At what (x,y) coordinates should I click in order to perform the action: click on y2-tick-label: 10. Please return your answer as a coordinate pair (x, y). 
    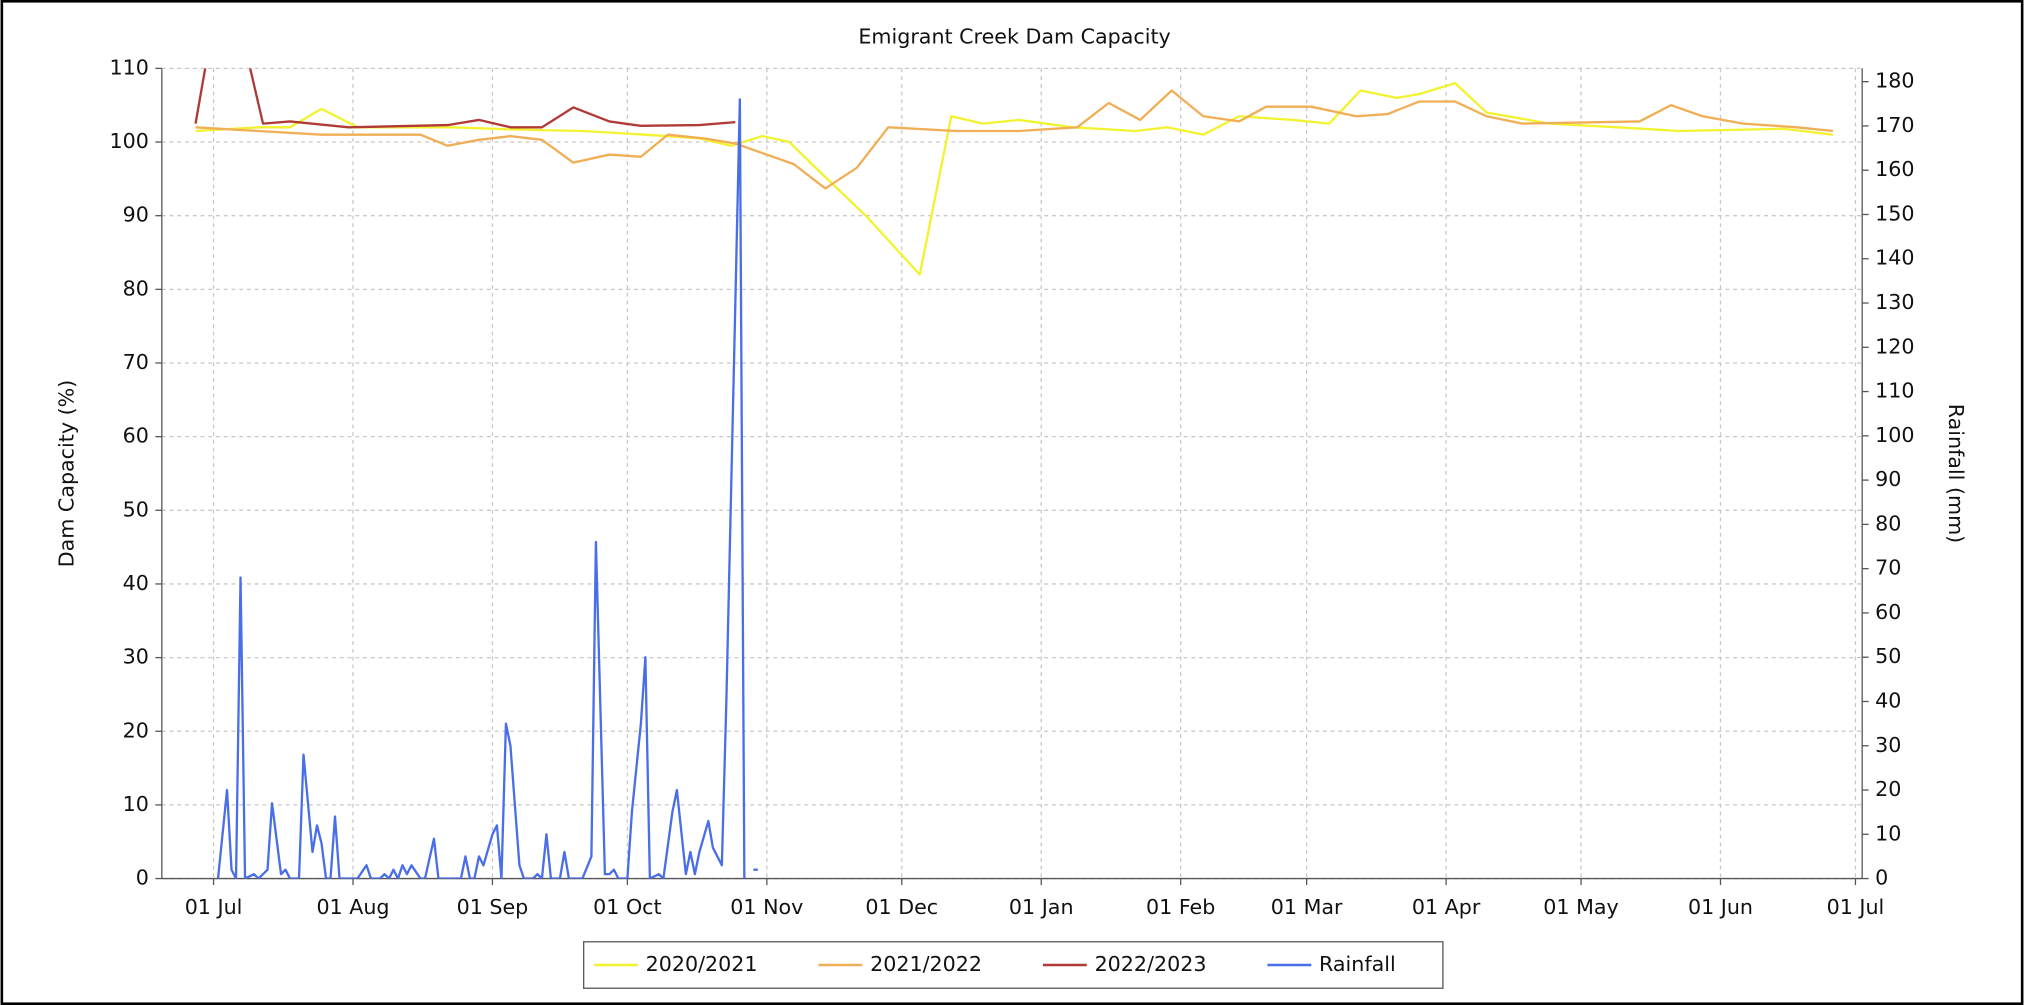
    Looking at the image, I should click on (1888, 833).